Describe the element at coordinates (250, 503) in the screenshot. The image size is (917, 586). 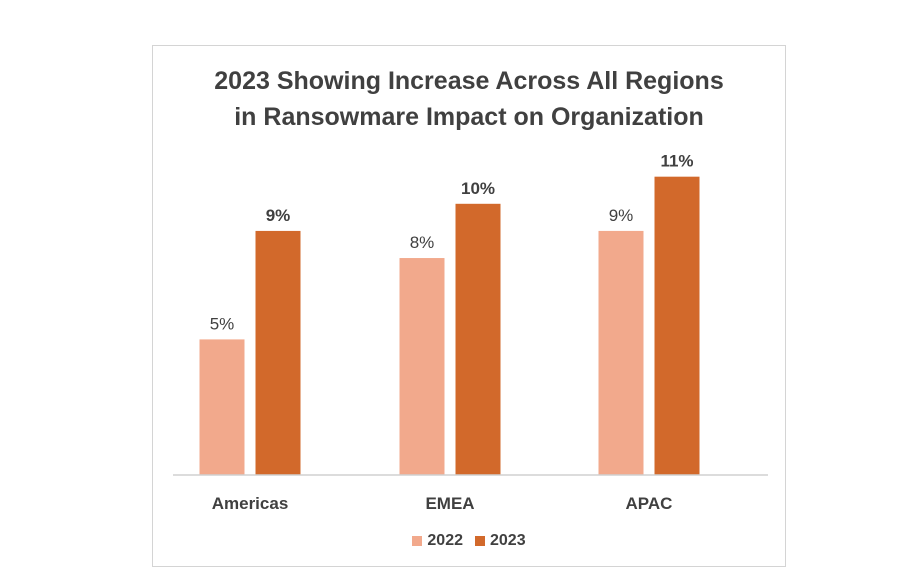
I see `x-tick-label-americas: Americas` at that location.